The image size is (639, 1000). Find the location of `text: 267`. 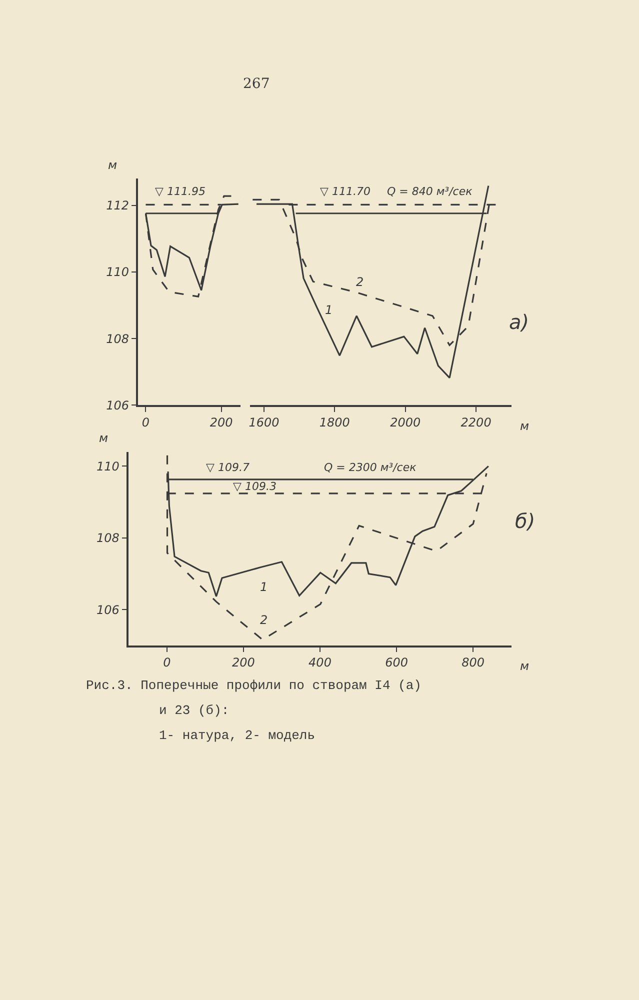

text: 267 is located at coordinates (256, 84).